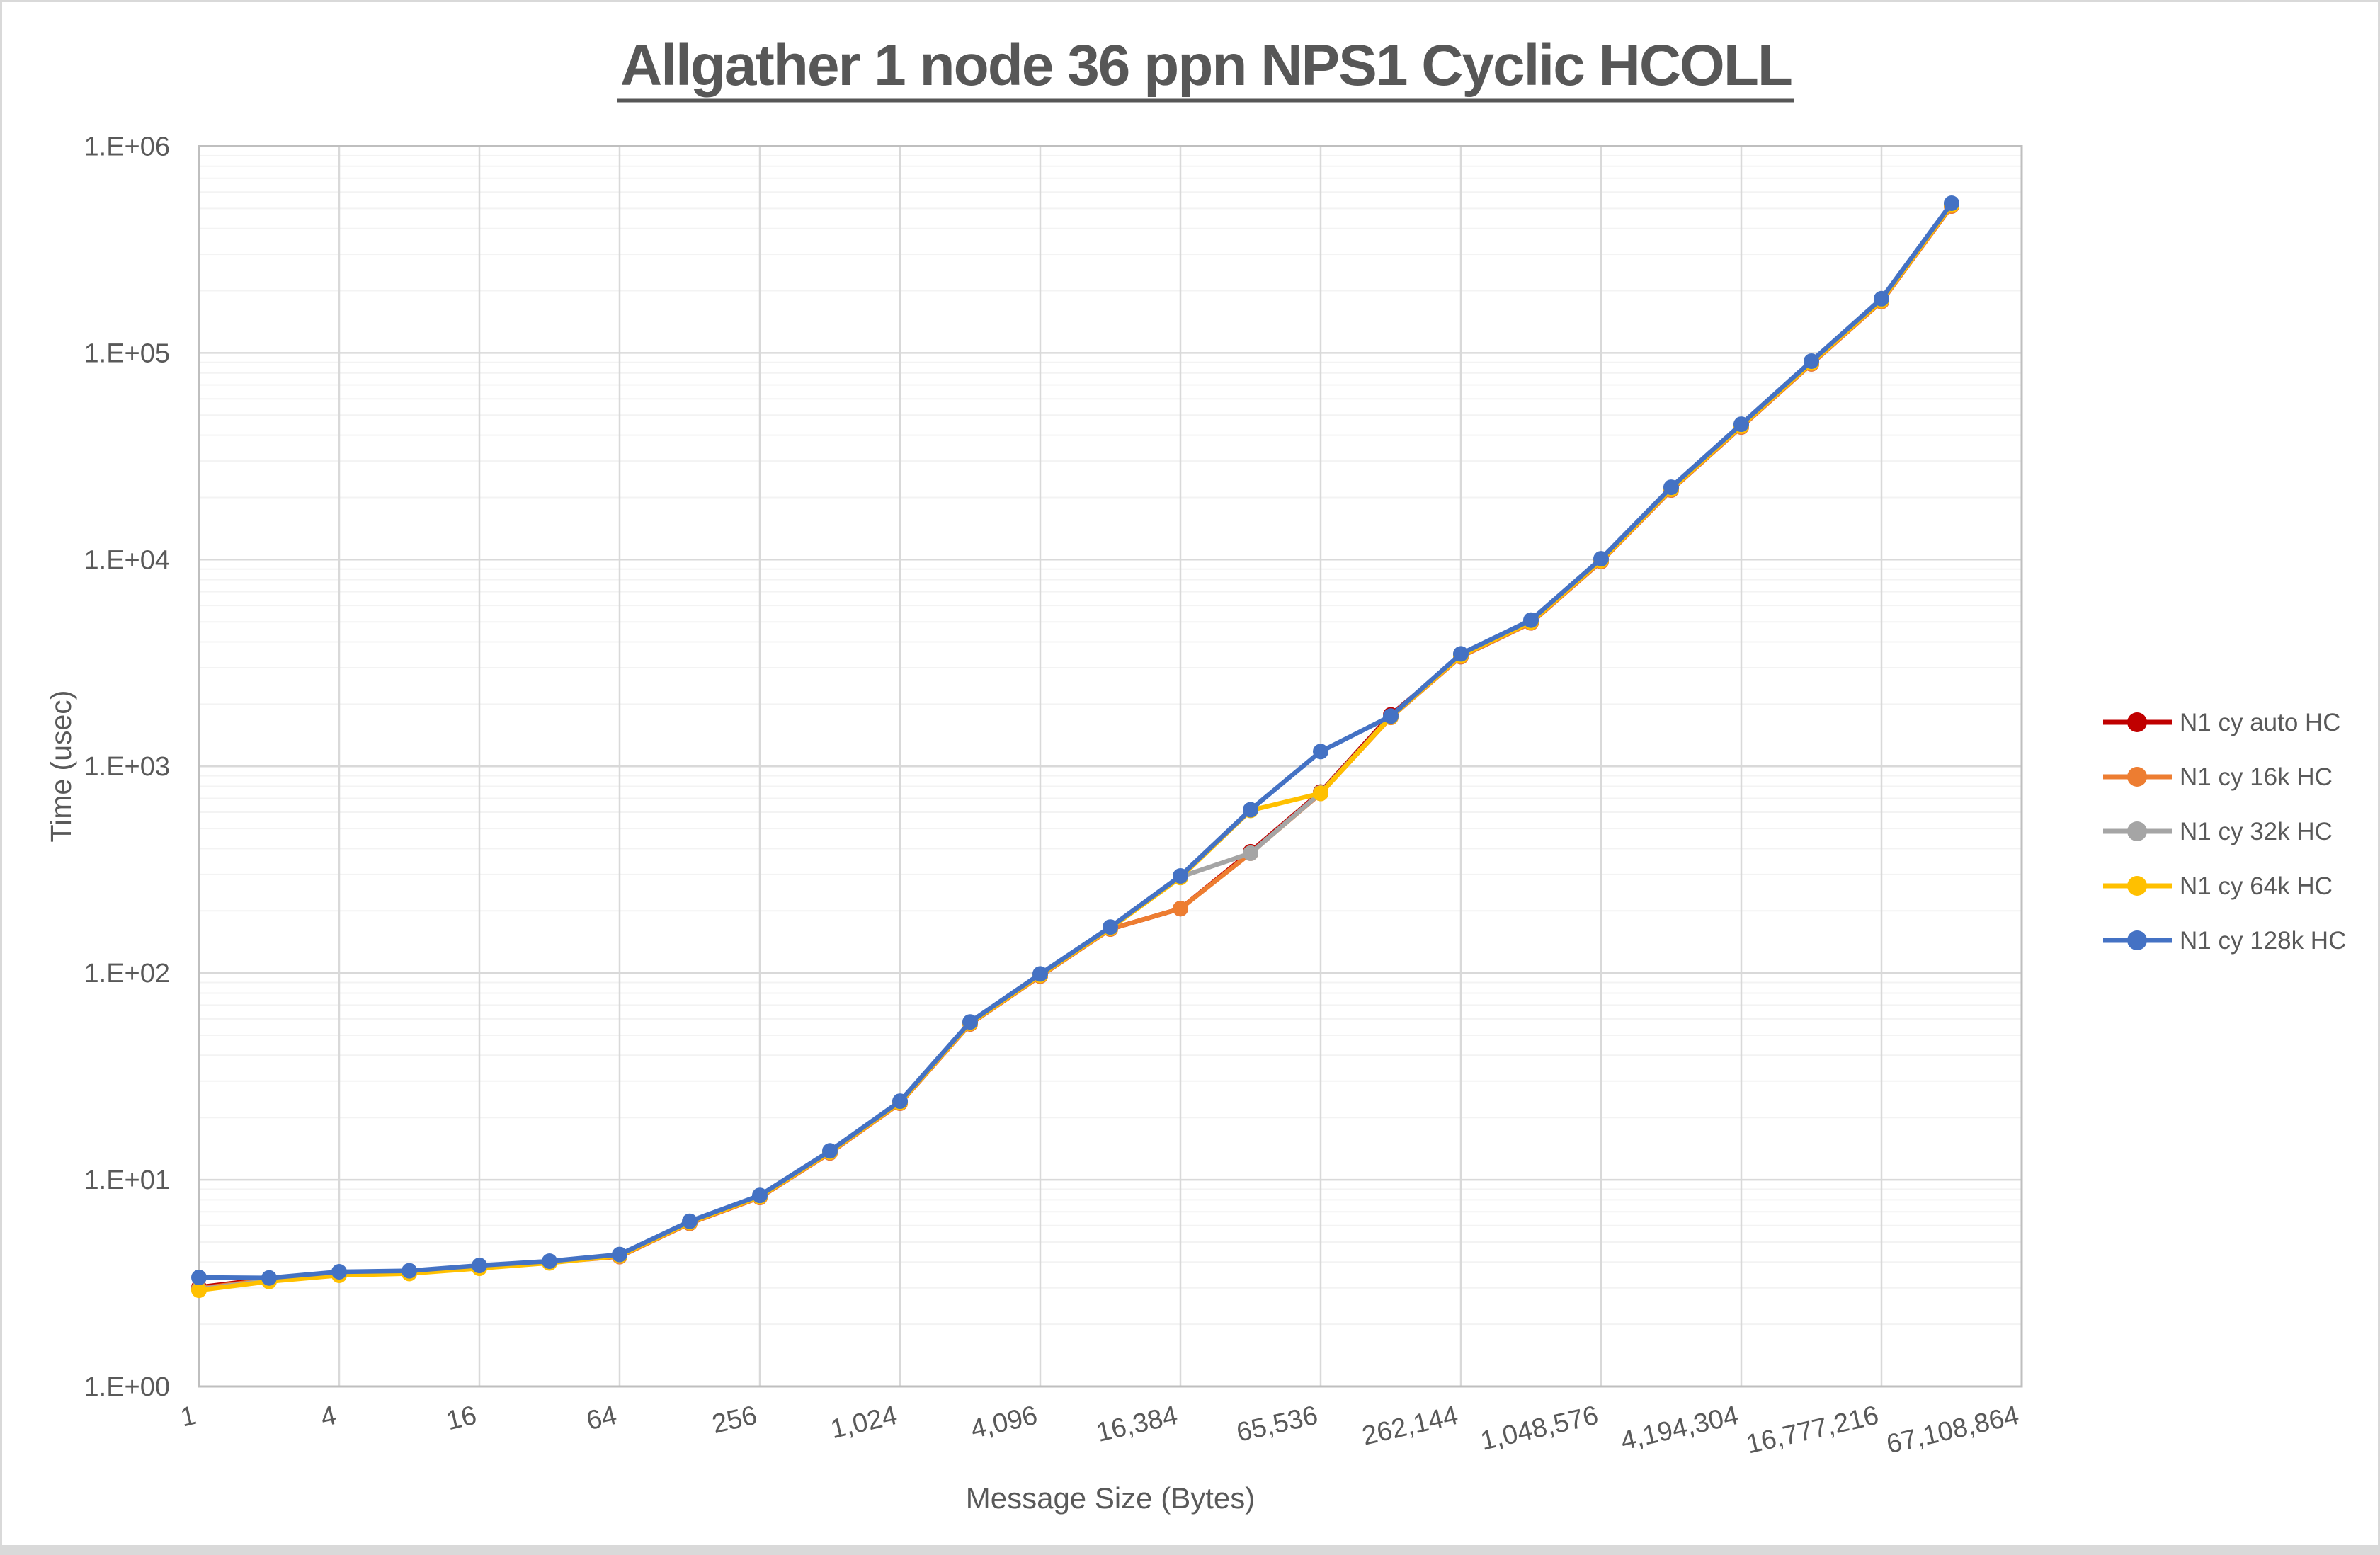 This screenshot has width=2380, height=1555. Describe the element at coordinates (1110, 1498) in the screenshot. I see `svg-text: Message Size (Bytes)` at that location.